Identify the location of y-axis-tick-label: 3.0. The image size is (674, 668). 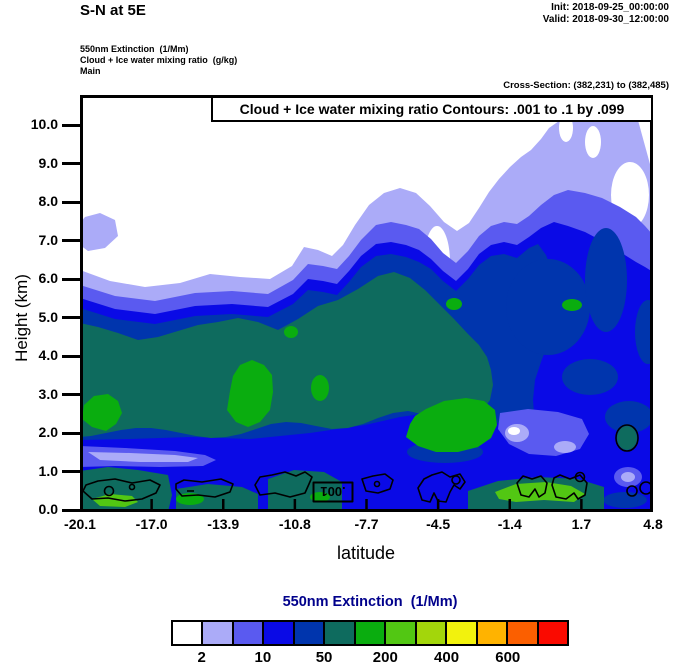
(48, 393).